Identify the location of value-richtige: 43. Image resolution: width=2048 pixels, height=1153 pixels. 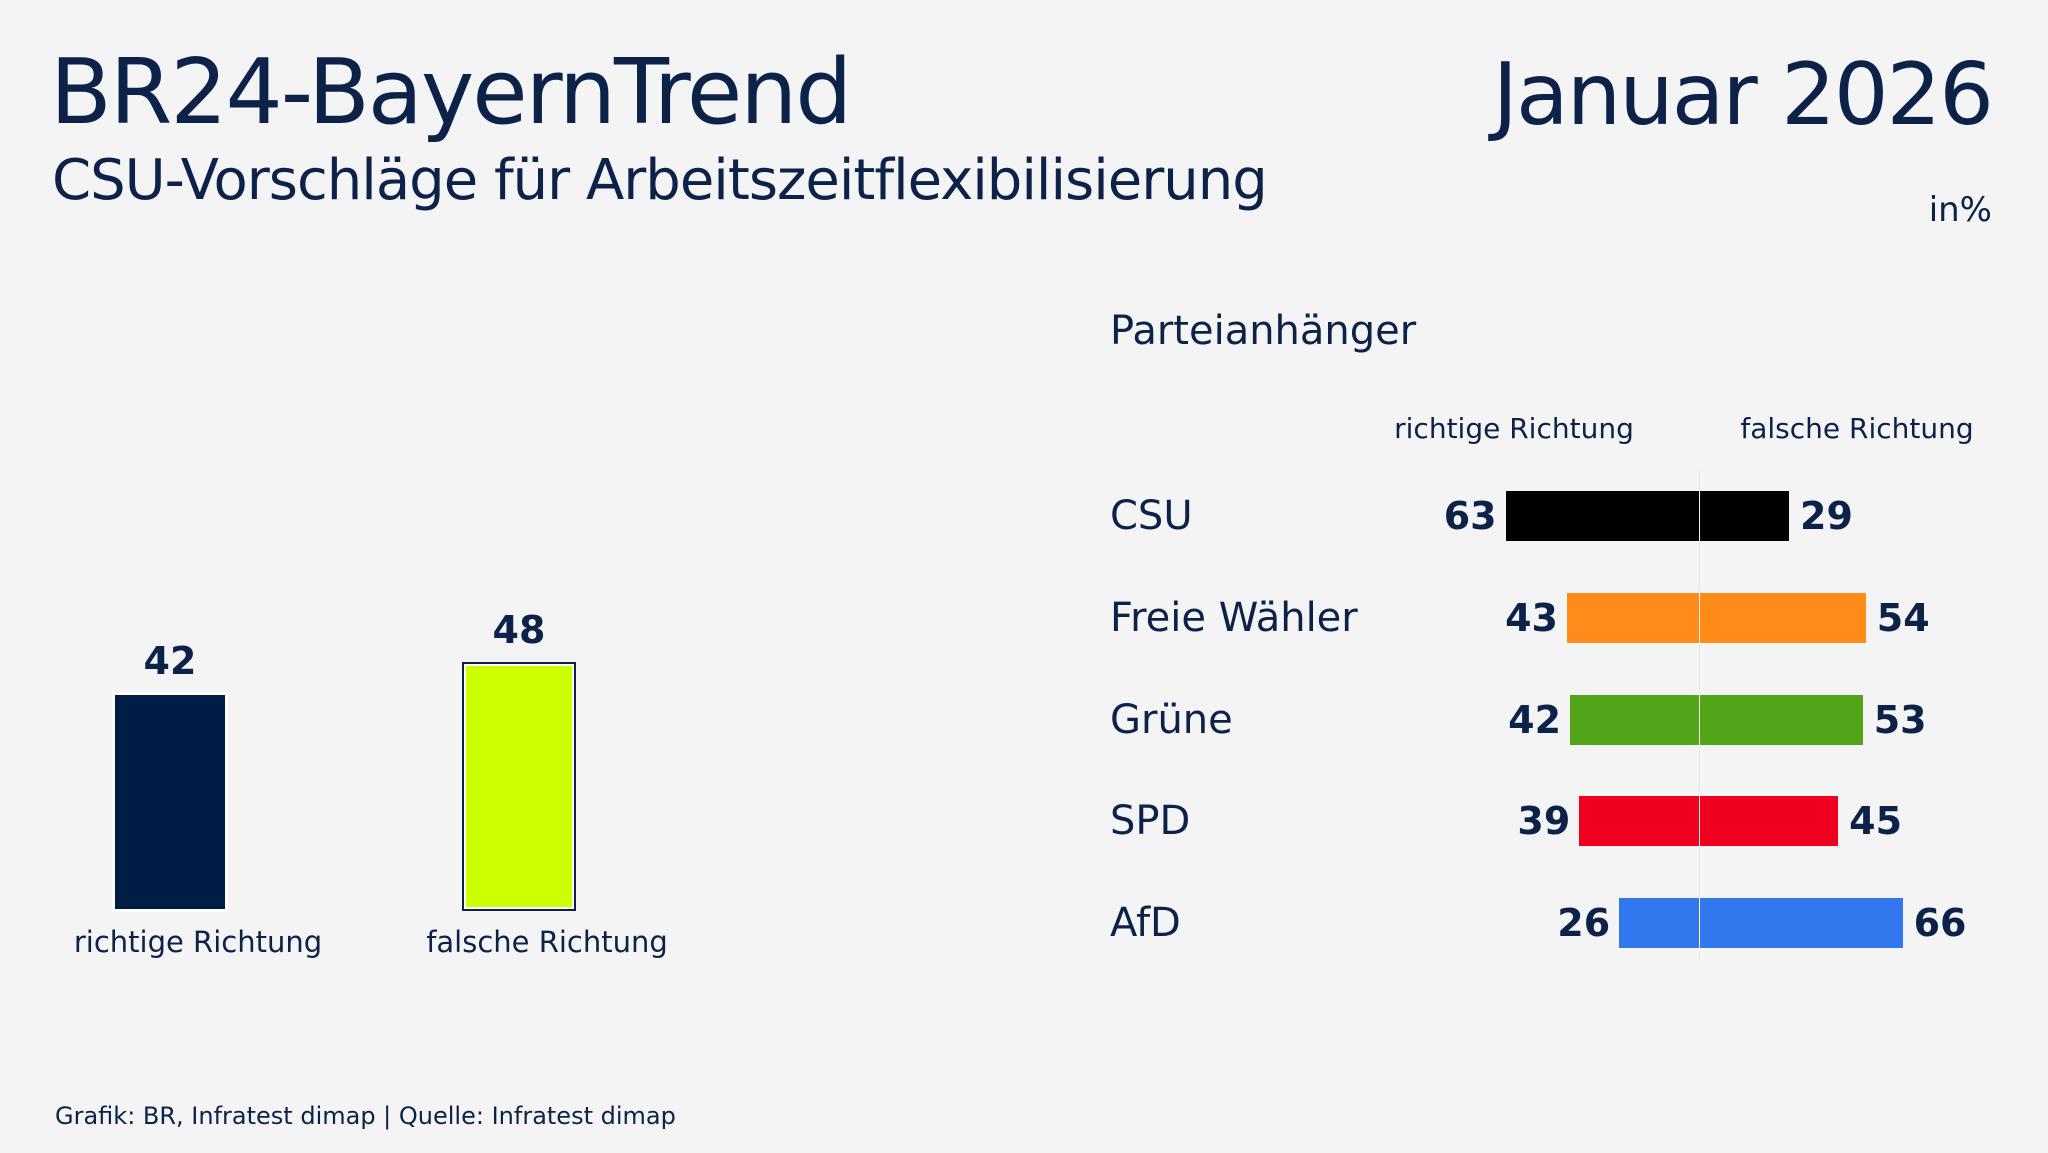
(1531, 618).